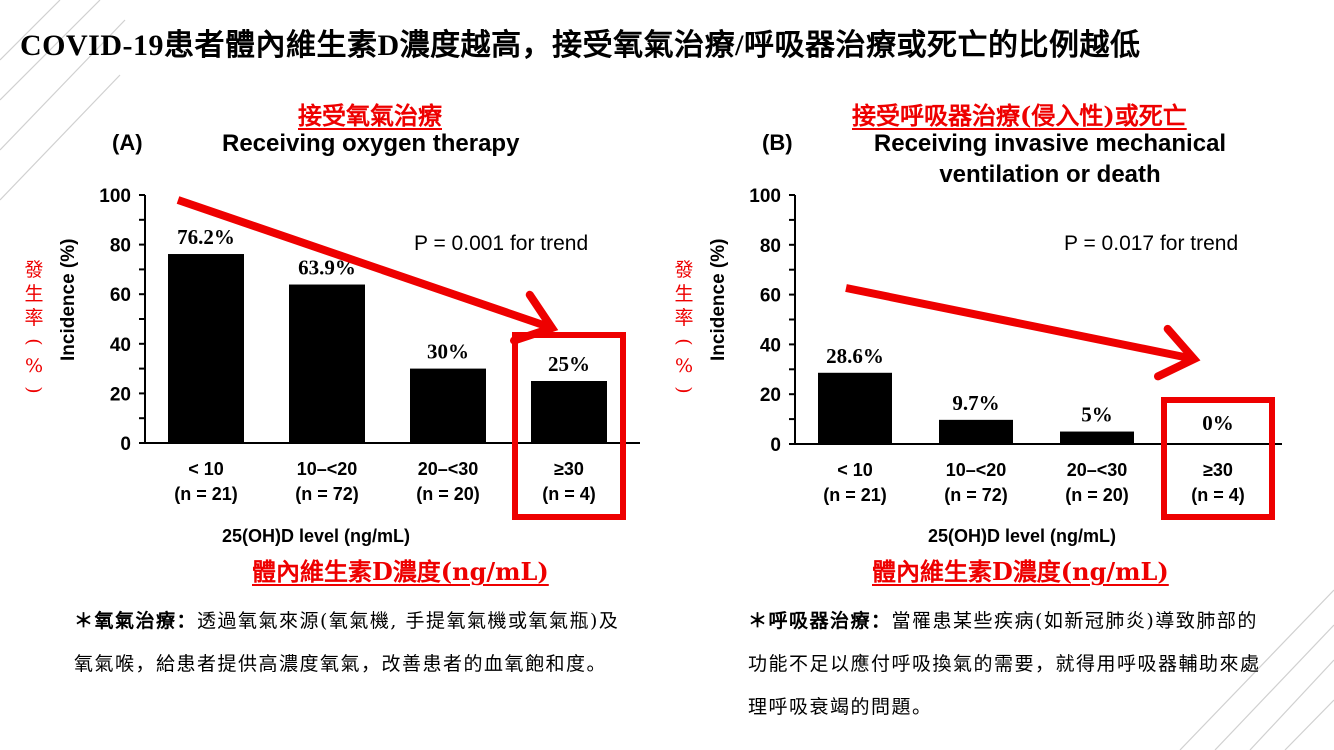 The image size is (1334, 750). Describe the element at coordinates (855, 356) in the screenshot. I see `bar-value-label: 28.6%` at that location.